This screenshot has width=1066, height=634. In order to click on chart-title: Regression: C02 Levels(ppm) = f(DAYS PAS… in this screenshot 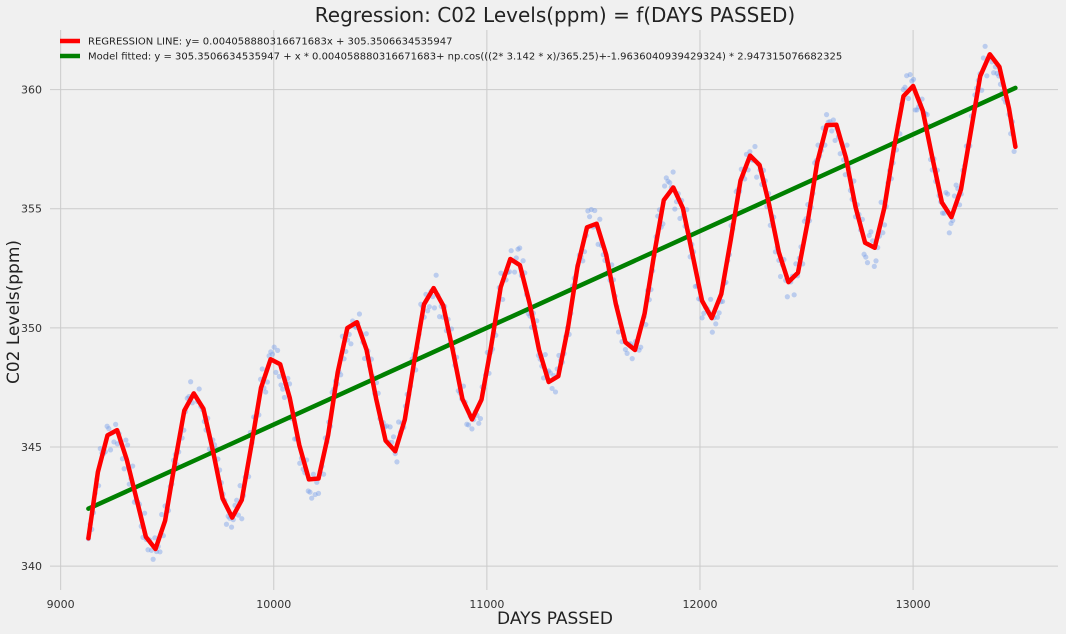, I will do `click(555, 15)`.